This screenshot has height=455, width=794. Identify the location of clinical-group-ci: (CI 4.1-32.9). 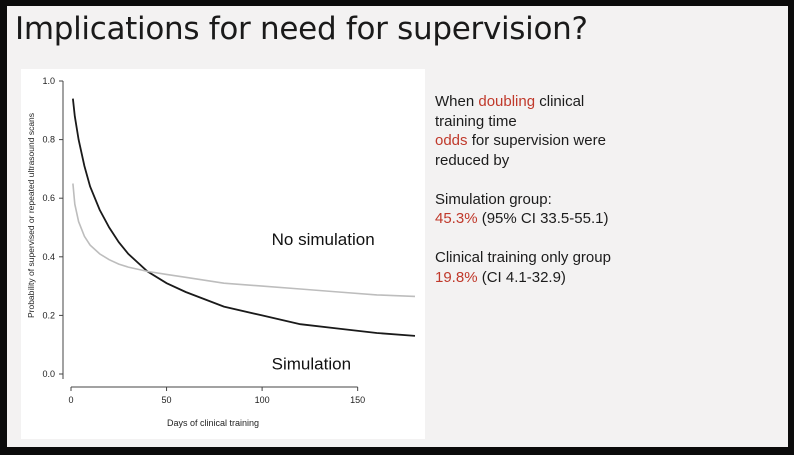
(521, 277).